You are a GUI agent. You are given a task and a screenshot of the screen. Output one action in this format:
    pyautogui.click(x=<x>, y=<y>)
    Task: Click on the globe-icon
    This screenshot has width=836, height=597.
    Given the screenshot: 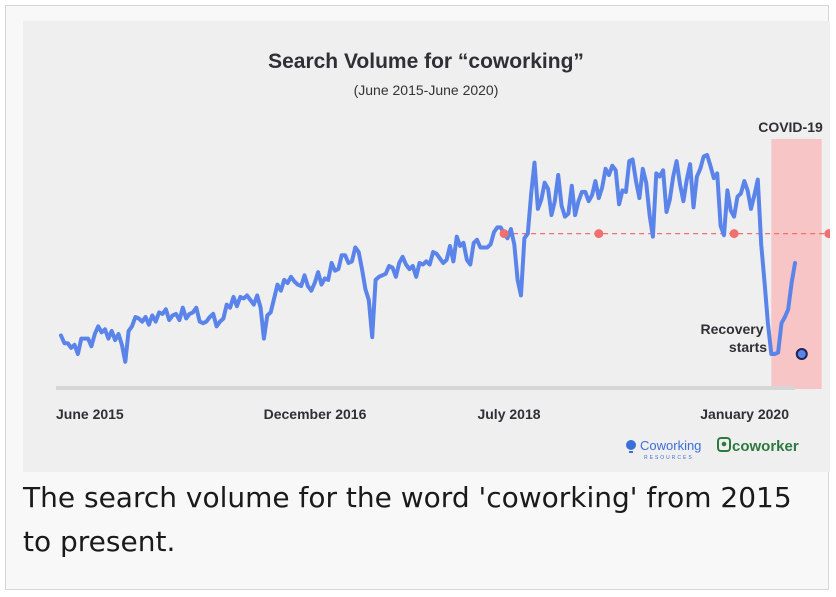 What is the action you would take?
    pyautogui.click(x=631, y=445)
    